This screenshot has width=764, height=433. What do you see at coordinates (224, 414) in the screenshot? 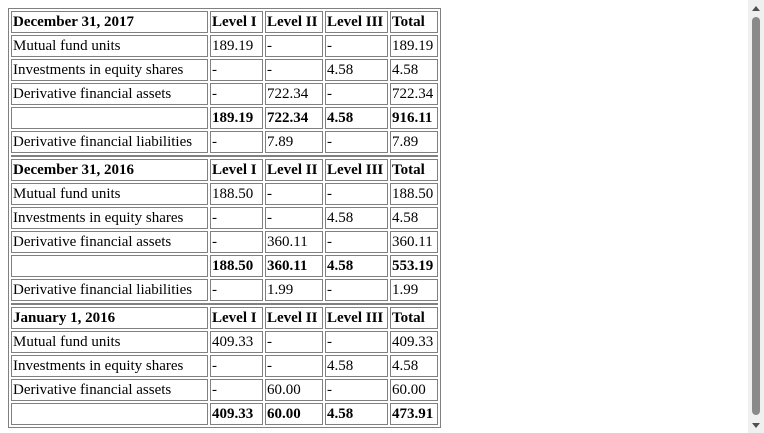
I see `total-row: 409.33 60.00 4.58 473.91` at bounding box center [224, 414].